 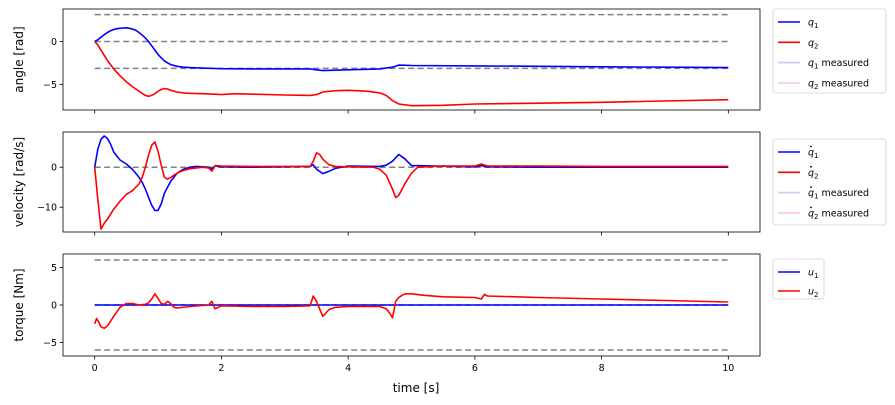 What do you see at coordinates (19, 59) in the screenshot?
I see `y-axis-label: angle [rad]` at bounding box center [19, 59].